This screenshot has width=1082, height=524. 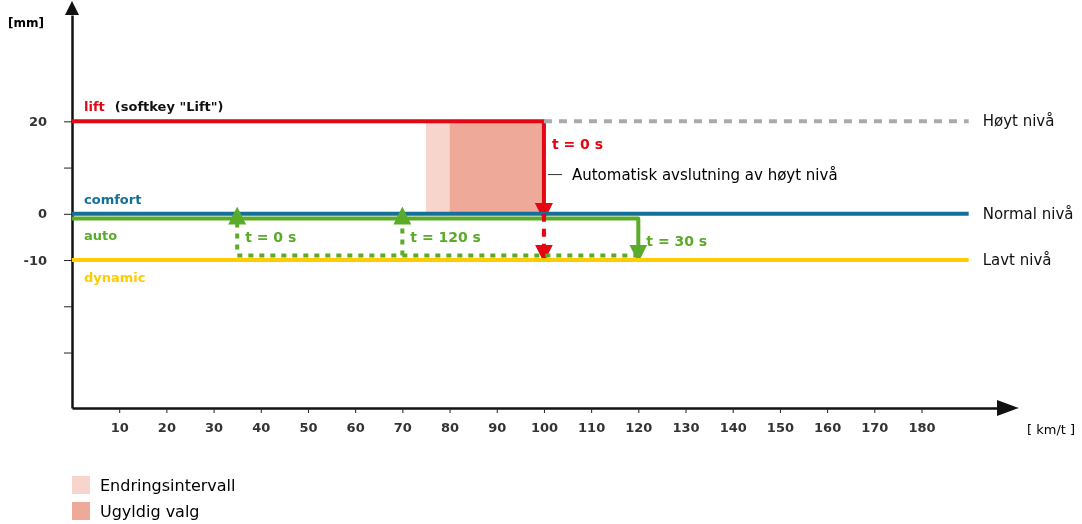 What do you see at coordinates (828, 427) in the screenshot?
I see `x-tick-label: 160` at bounding box center [828, 427].